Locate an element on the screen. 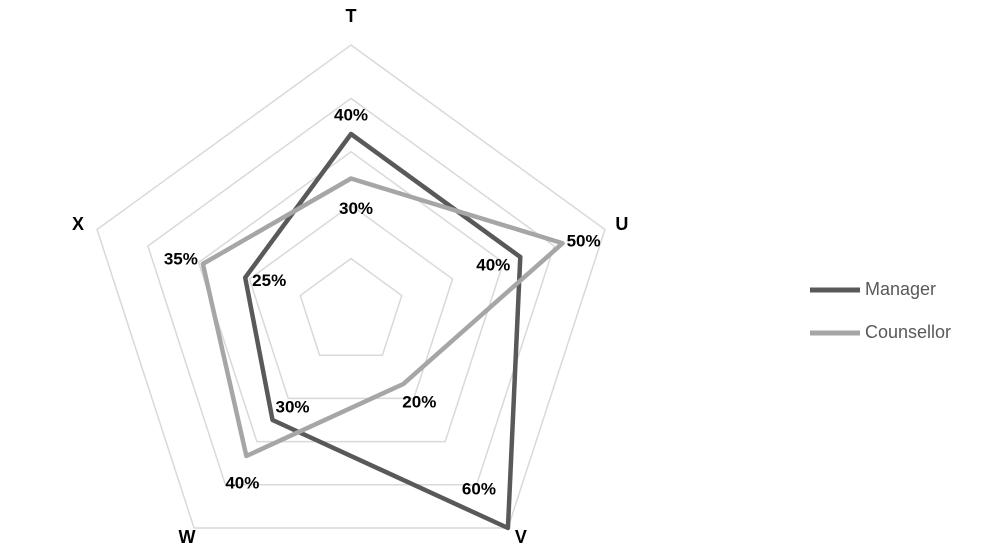  legend-label: Counsellor is located at coordinates (908, 332).